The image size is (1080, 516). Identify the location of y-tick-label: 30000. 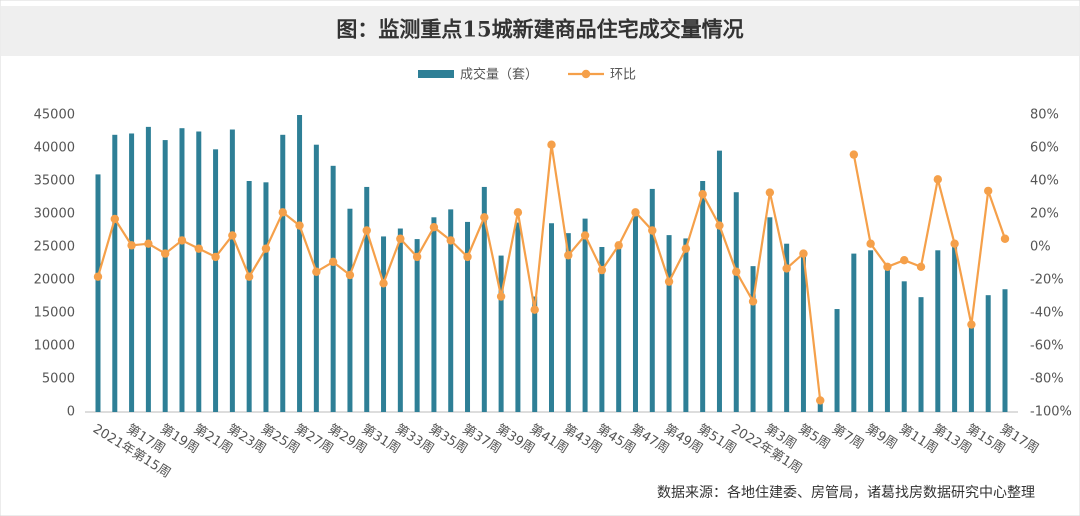
(54, 214).